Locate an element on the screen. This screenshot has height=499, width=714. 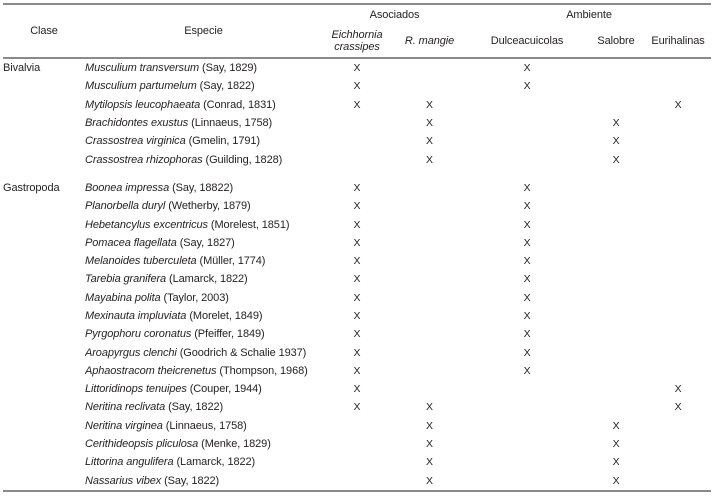
column-header-dulceacuicolas: Dulceacuicolas is located at coordinates (527, 42).